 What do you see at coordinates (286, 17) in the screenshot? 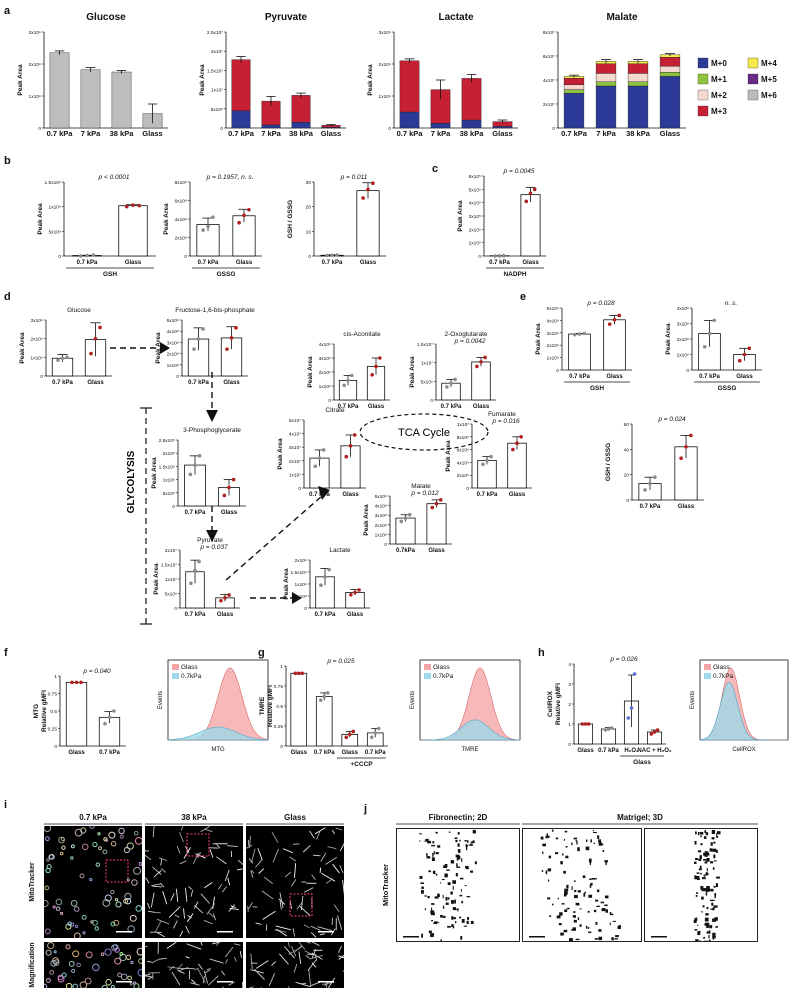
I see `chart-title: Pyruvate` at bounding box center [286, 17].